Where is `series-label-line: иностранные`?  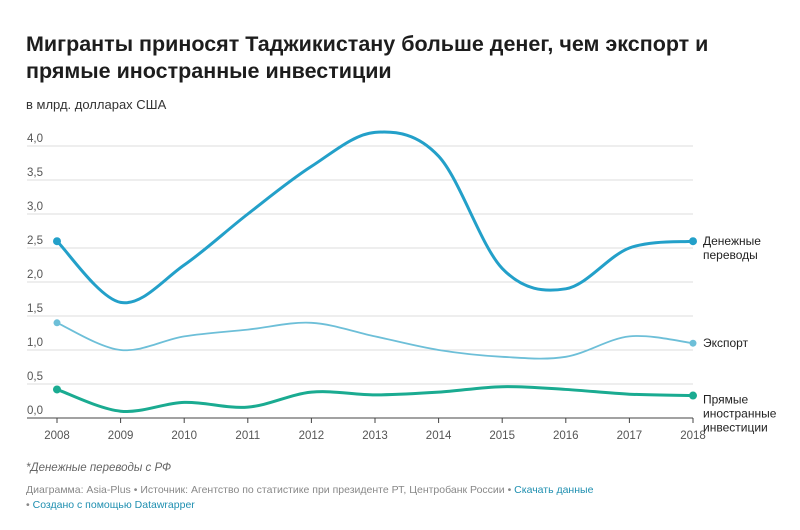
series-label-line: иностранные is located at coordinates (740, 414).